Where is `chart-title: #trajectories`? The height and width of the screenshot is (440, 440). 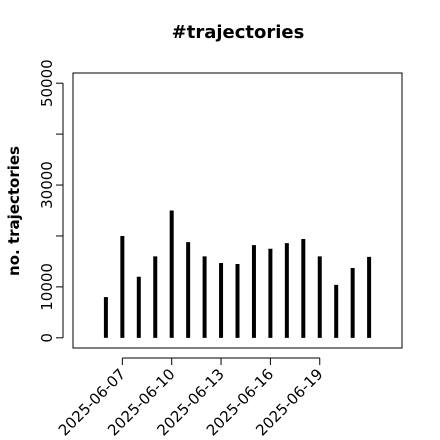
chart-title: #trajectories is located at coordinates (238, 32).